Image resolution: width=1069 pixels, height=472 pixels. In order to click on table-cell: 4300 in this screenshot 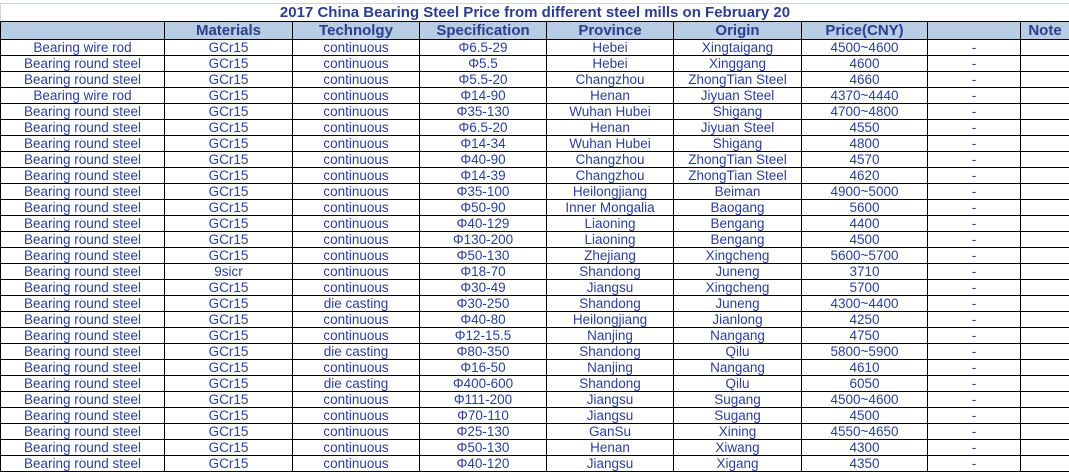, I will do `click(864, 447)`.